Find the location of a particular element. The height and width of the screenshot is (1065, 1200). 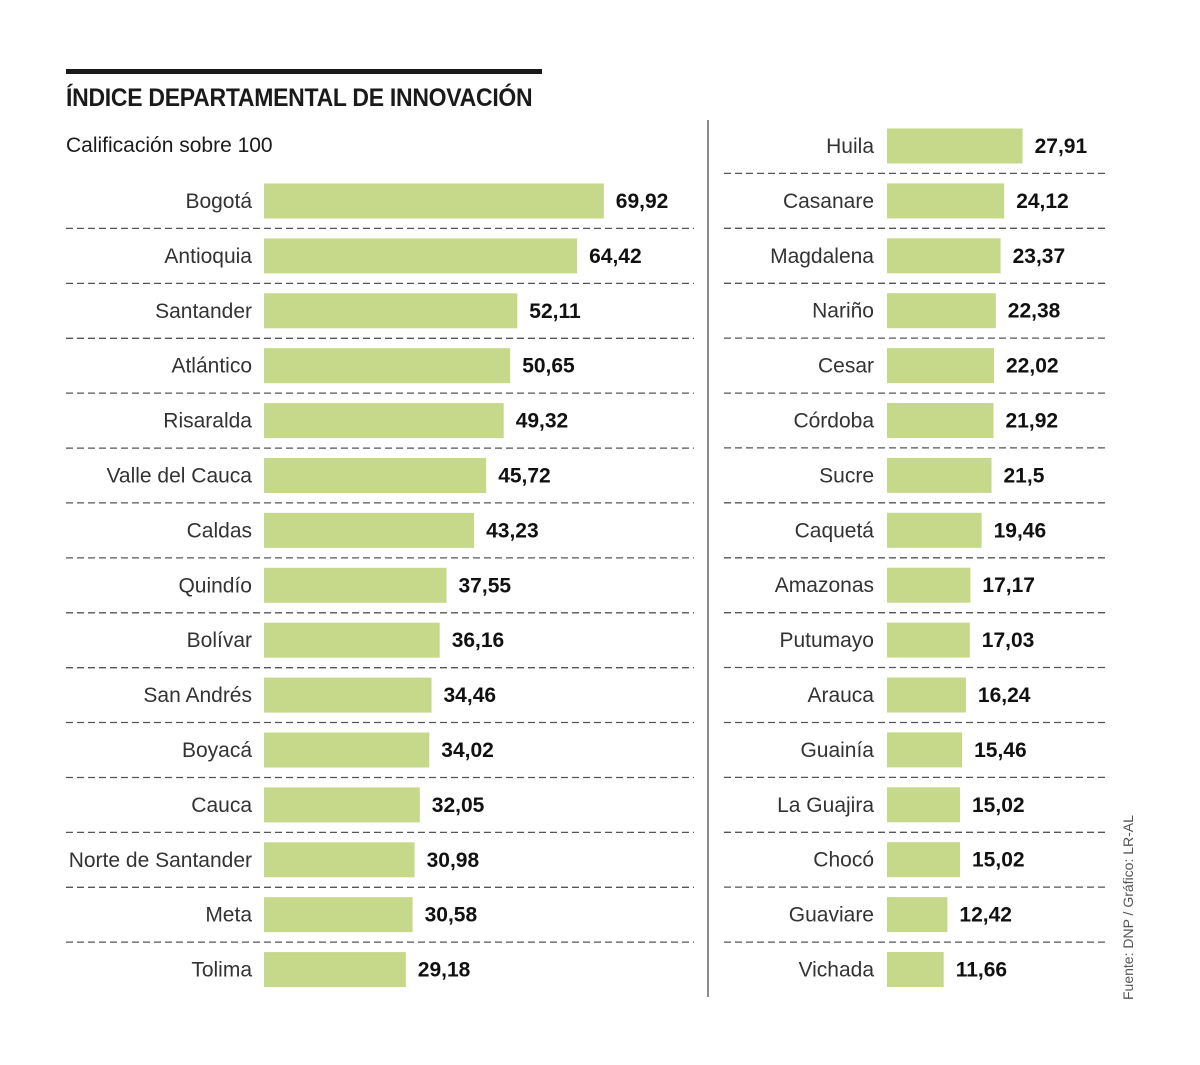

value-label: 19,46 is located at coordinates (1020, 530).